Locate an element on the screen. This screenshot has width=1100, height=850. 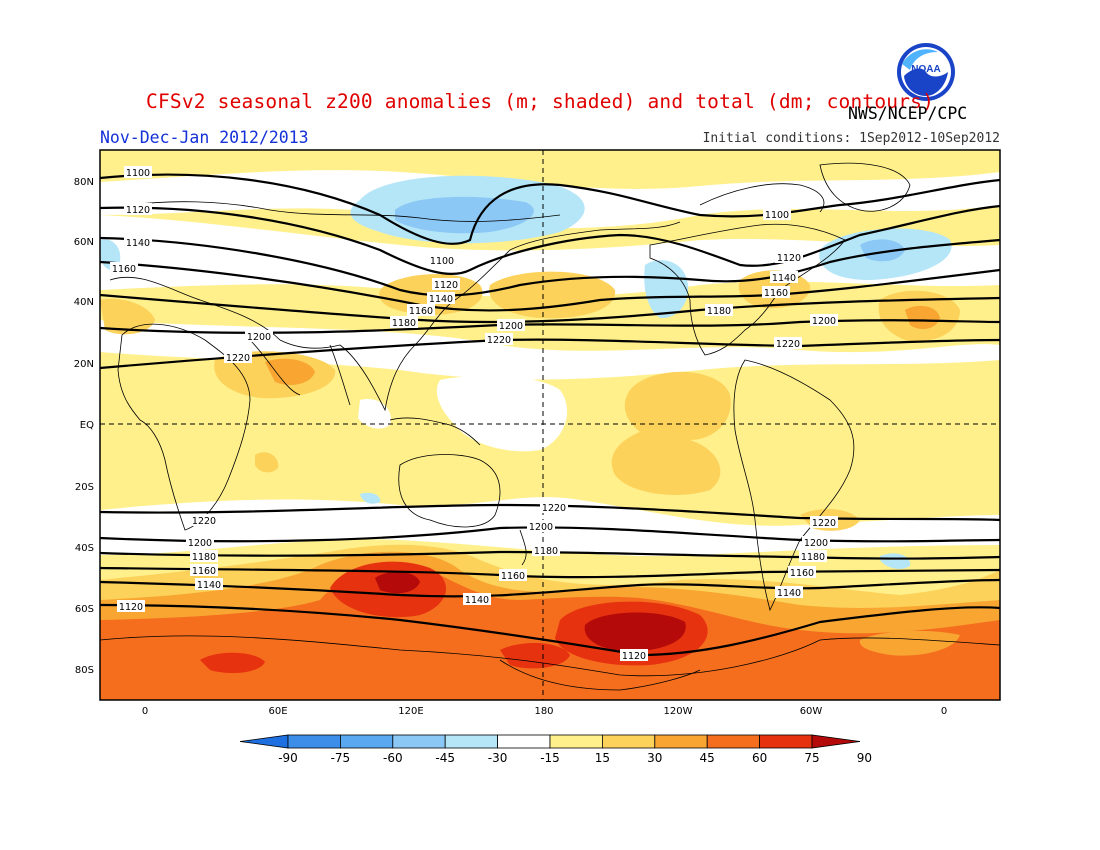
colorbar-label: -15 is located at coordinates (550, 758).